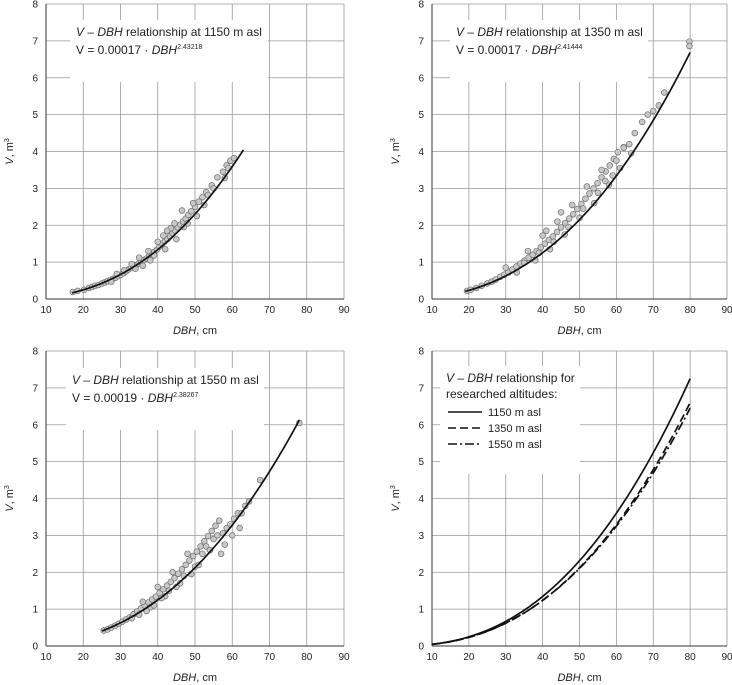 The image size is (732, 685). I want to click on chart-title: V – DBH relationship at 1350 m asl, so click(549, 32).